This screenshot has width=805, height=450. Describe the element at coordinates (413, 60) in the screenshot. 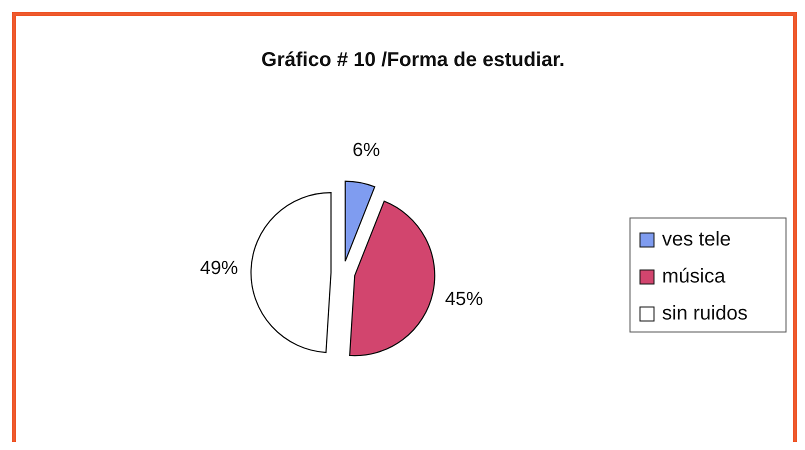

I see `chart-title: Gráfico # 10 /Forma de estudiar.` at that location.